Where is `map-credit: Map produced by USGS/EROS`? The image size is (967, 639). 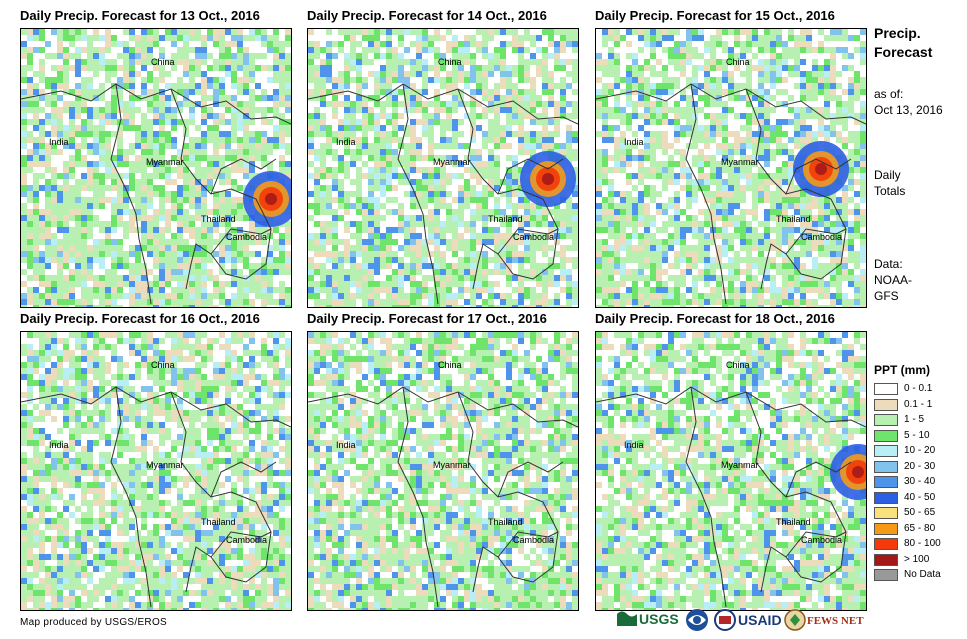
map-credit: Map produced by USGS/EROS is located at coordinates (94, 622).